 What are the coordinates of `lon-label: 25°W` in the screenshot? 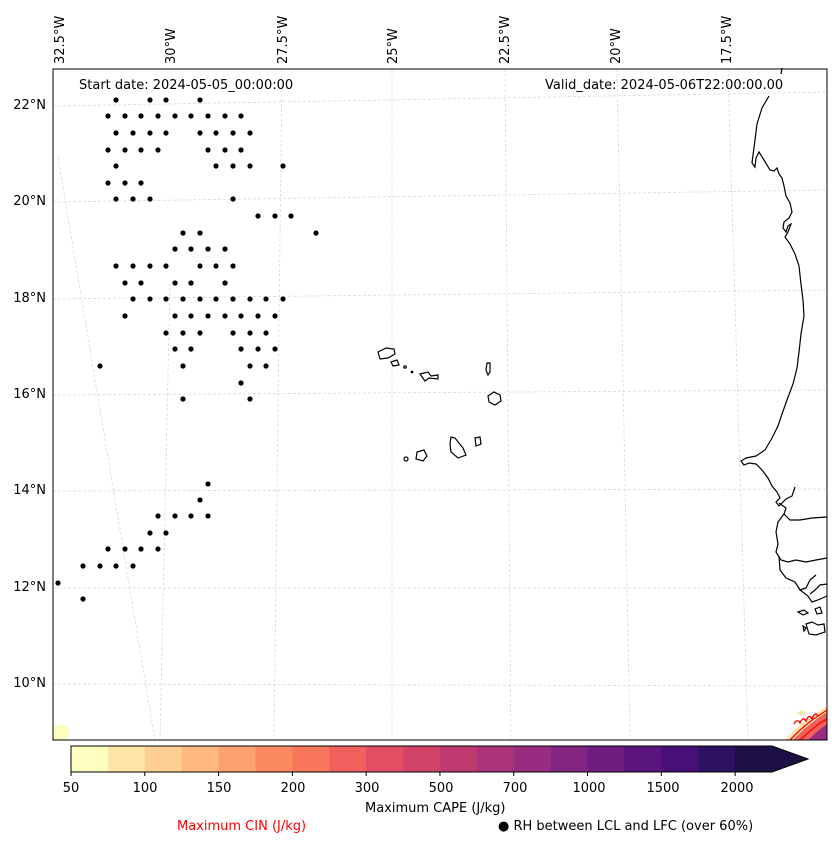 It's located at (393, 46).